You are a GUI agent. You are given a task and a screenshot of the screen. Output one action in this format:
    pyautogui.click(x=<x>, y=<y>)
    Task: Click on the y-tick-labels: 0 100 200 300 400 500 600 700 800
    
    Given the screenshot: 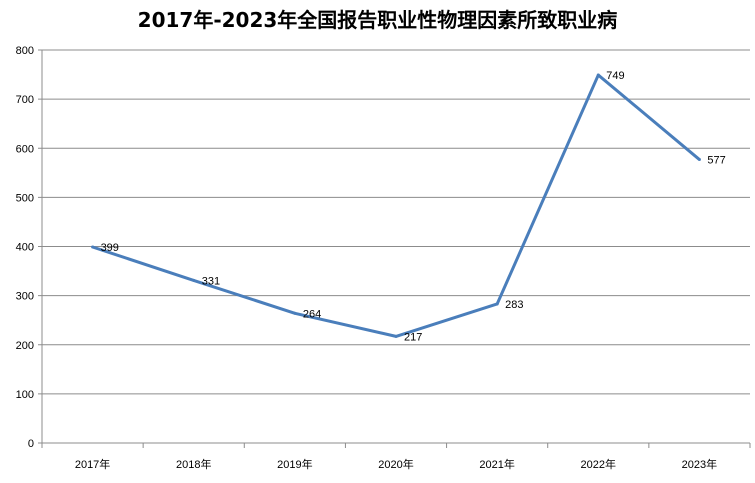 What is the action you would take?
    pyautogui.click(x=25, y=247)
    